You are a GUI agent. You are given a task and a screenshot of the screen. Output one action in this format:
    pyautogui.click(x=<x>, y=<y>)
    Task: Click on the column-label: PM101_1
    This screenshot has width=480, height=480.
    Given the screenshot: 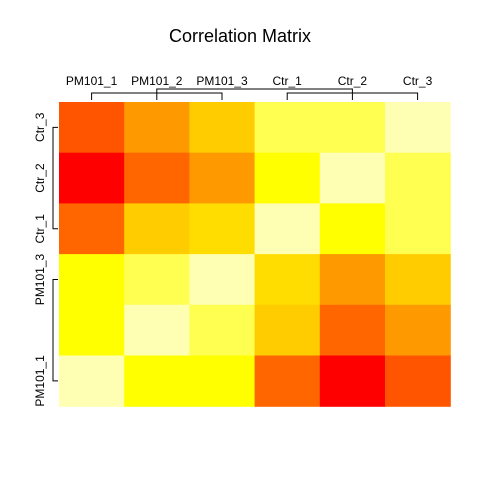 What is the action you would take?
    pyautogui.click(x=92, y=81)
    